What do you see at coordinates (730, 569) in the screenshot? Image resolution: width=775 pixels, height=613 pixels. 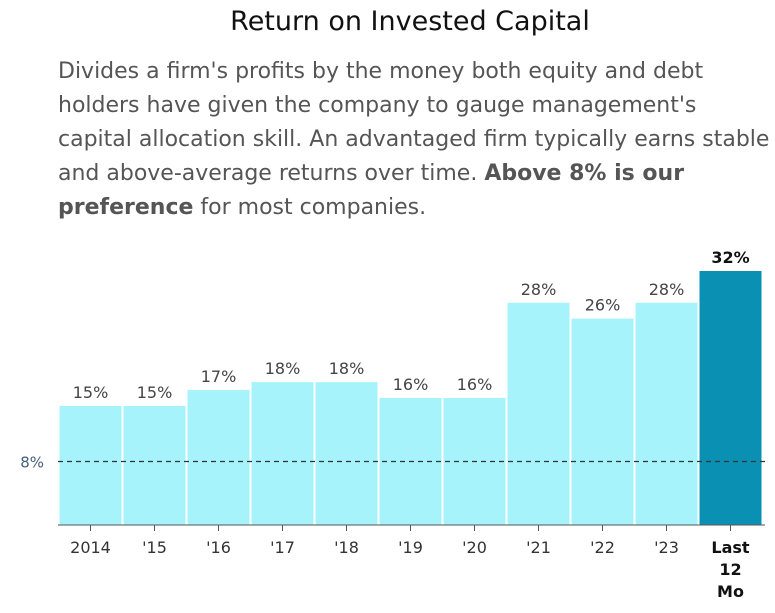 I see `x-tick-label-10: Last 12 Mo` at bounding box center [730, 569].